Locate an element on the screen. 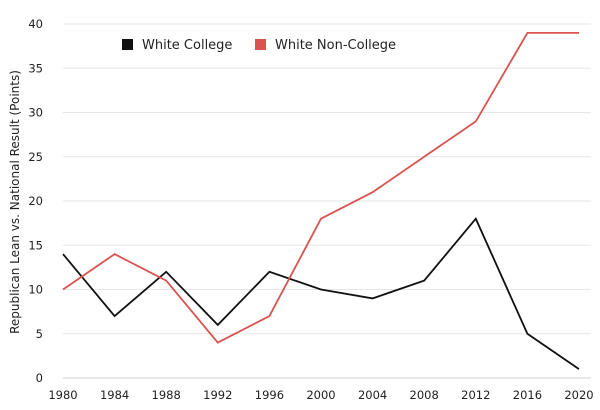  x-tick-label: 1996 is located at coordinates (269, 395).